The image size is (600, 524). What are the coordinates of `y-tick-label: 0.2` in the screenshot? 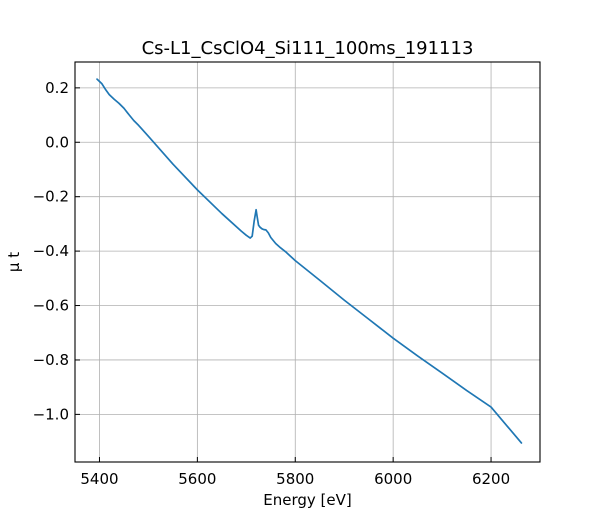 It's located at (57, 88).